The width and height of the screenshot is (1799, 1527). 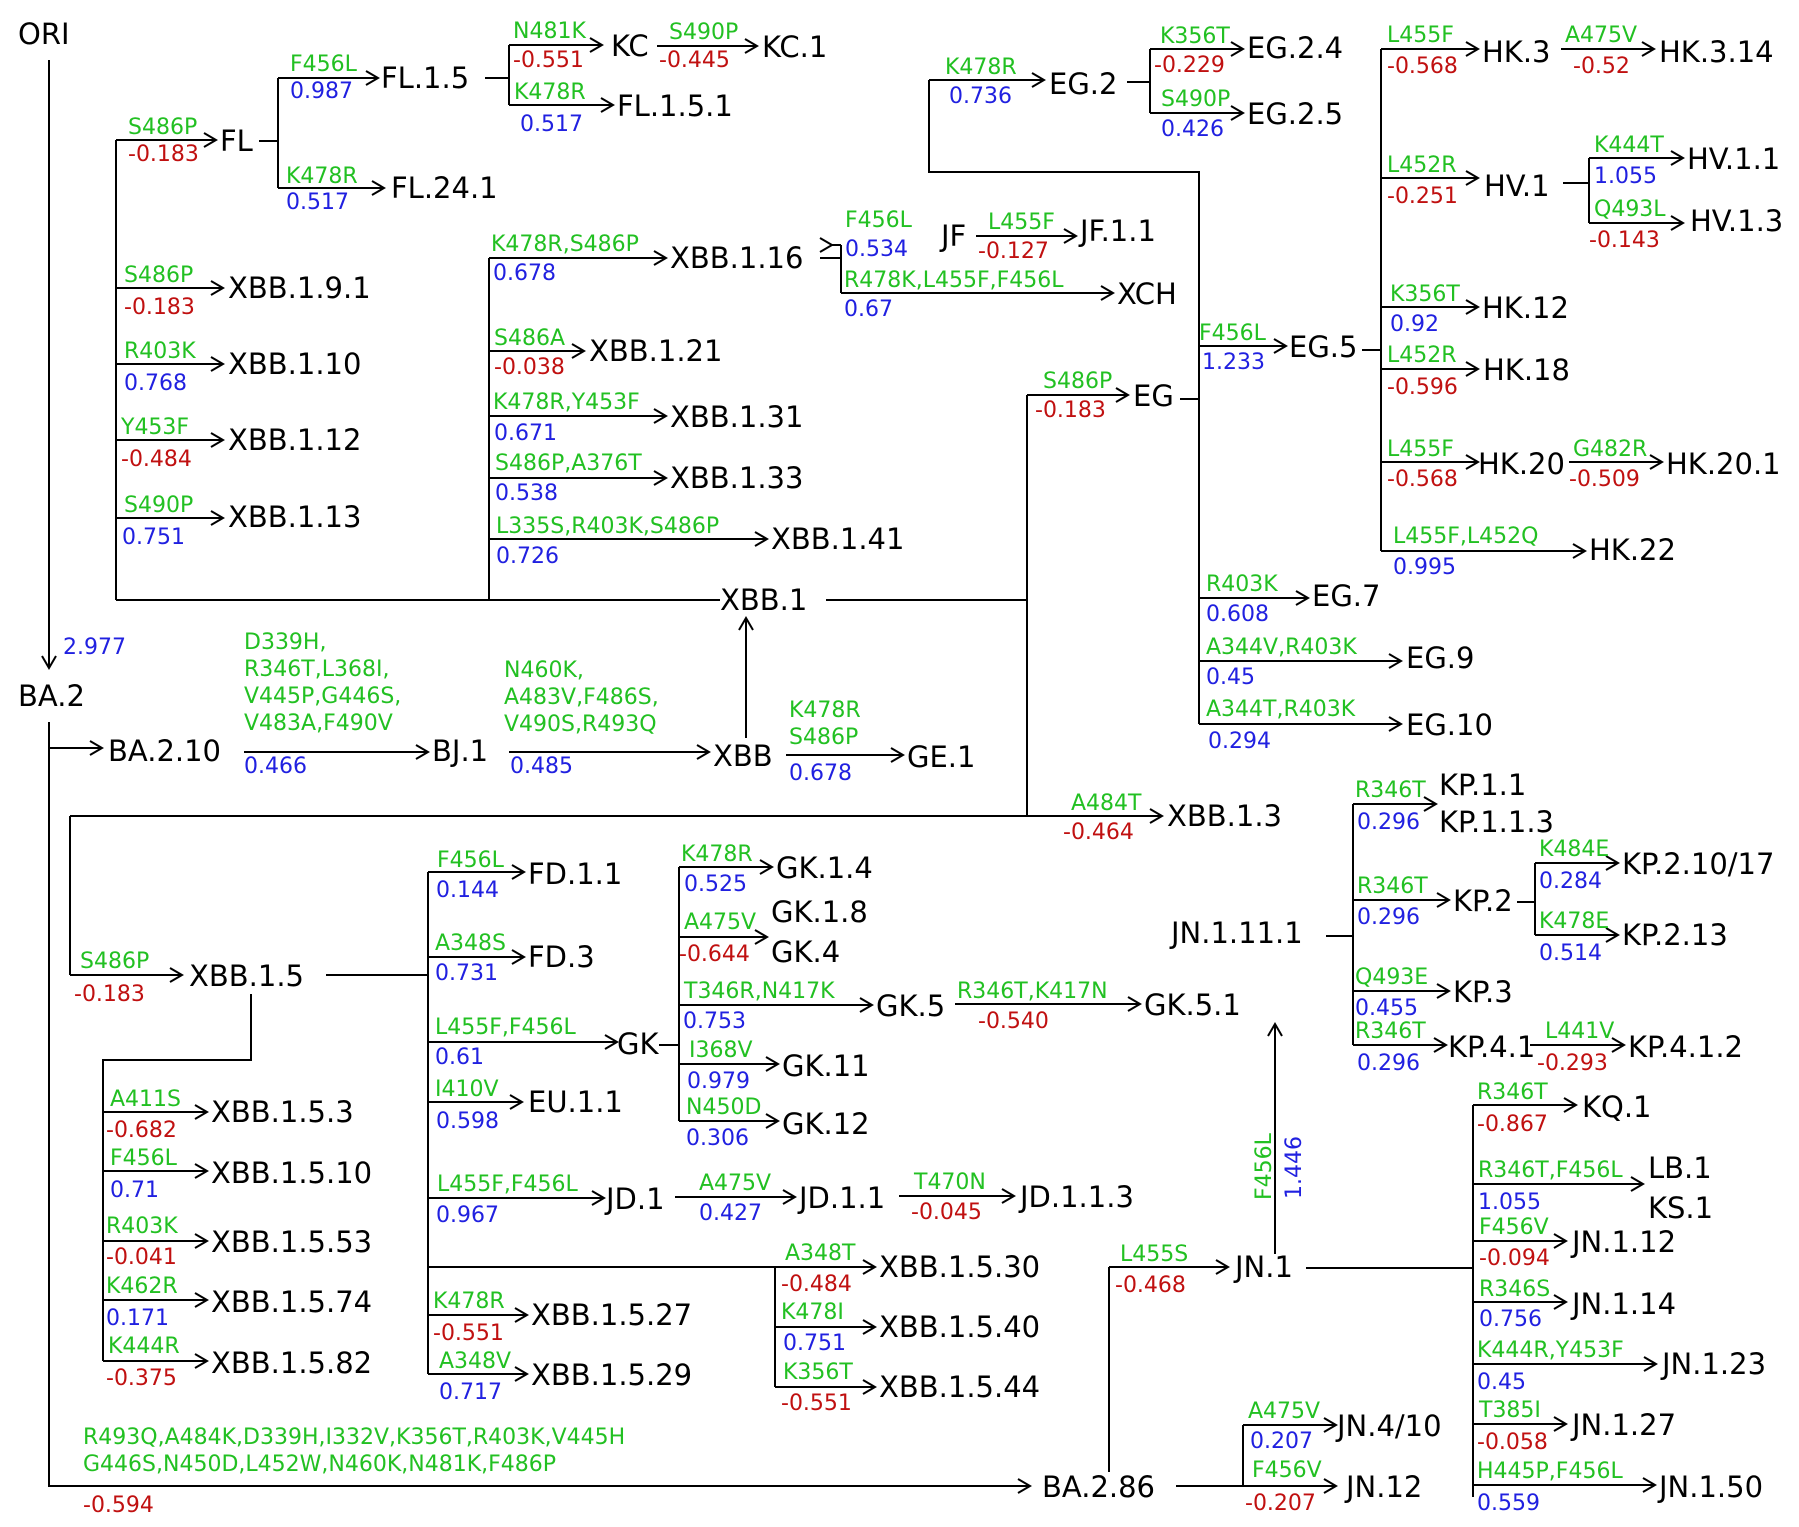 I want to click on branch-xbb1-xbb112-arrowhead, so click(x=217, y=440).